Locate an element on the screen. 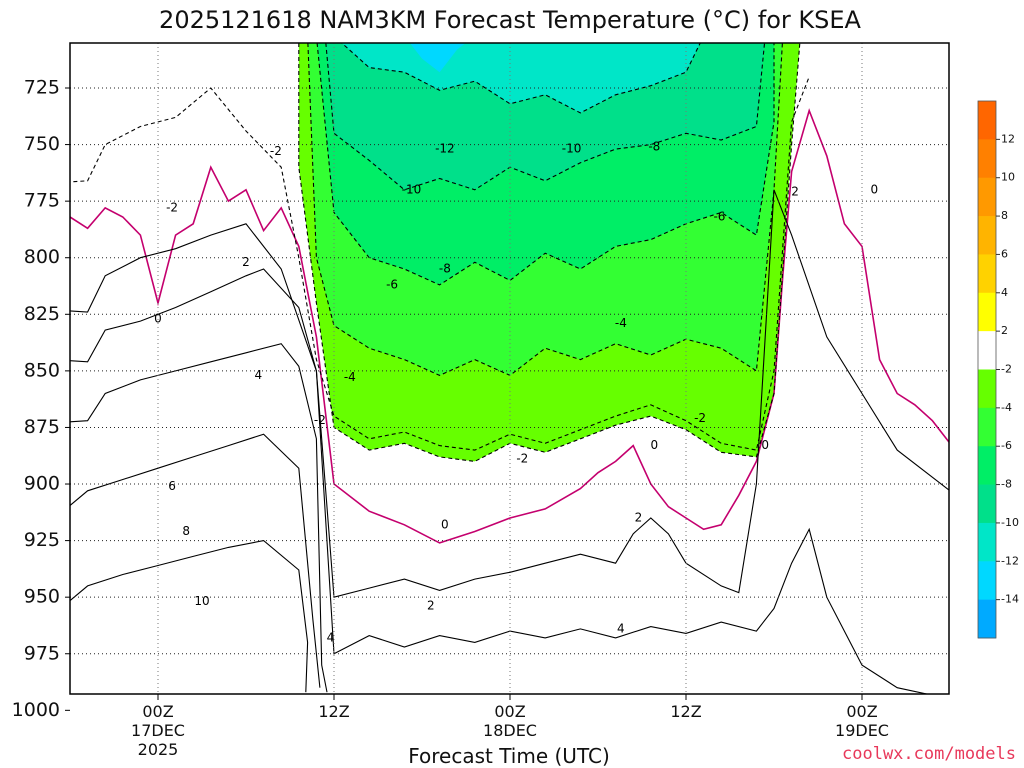 Image resolution: width=1024 pixels, height=768 pixels. contour-label: 10 is located at coordinates (201, 601).